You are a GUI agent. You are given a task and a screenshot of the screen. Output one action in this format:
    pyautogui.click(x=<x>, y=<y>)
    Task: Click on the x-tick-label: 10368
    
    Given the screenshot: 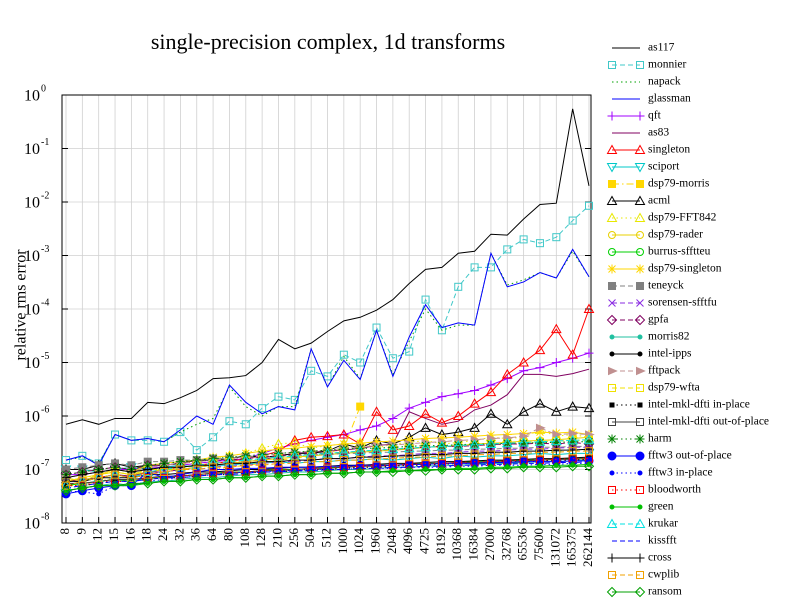 What is the action you would take?
    pyautogui.click(x=456, y=544)
    